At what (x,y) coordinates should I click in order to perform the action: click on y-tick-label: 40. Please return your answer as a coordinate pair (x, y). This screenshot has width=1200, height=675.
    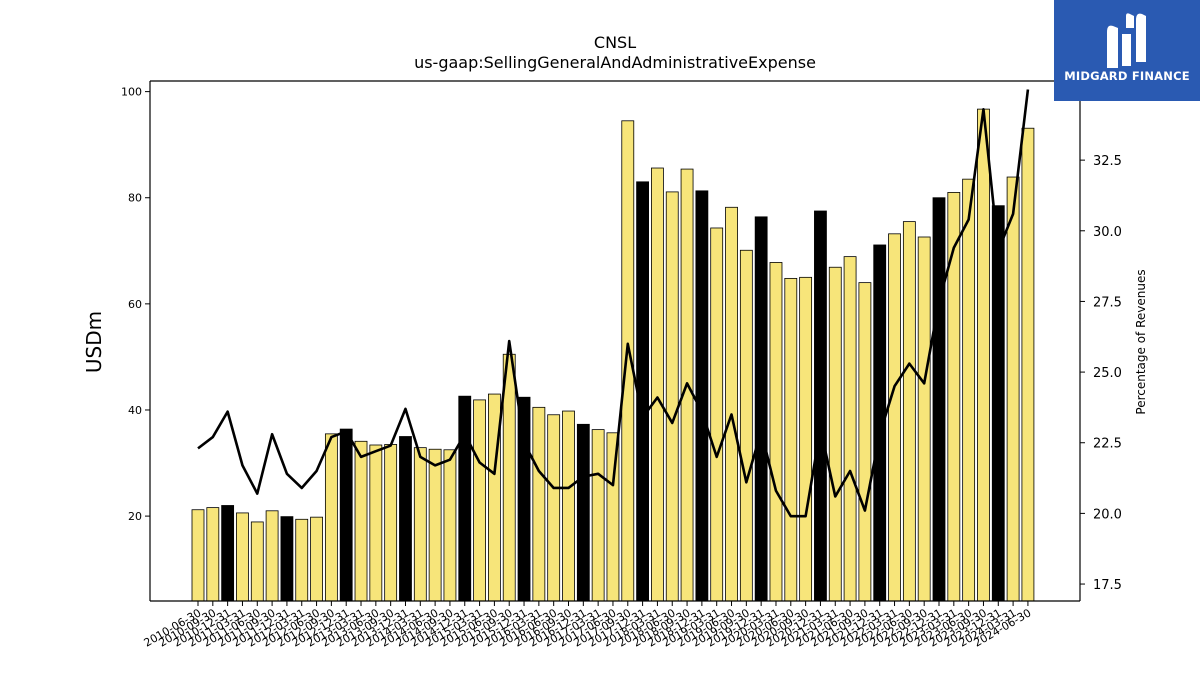
    Looking at the image, I should click on (135, 410).